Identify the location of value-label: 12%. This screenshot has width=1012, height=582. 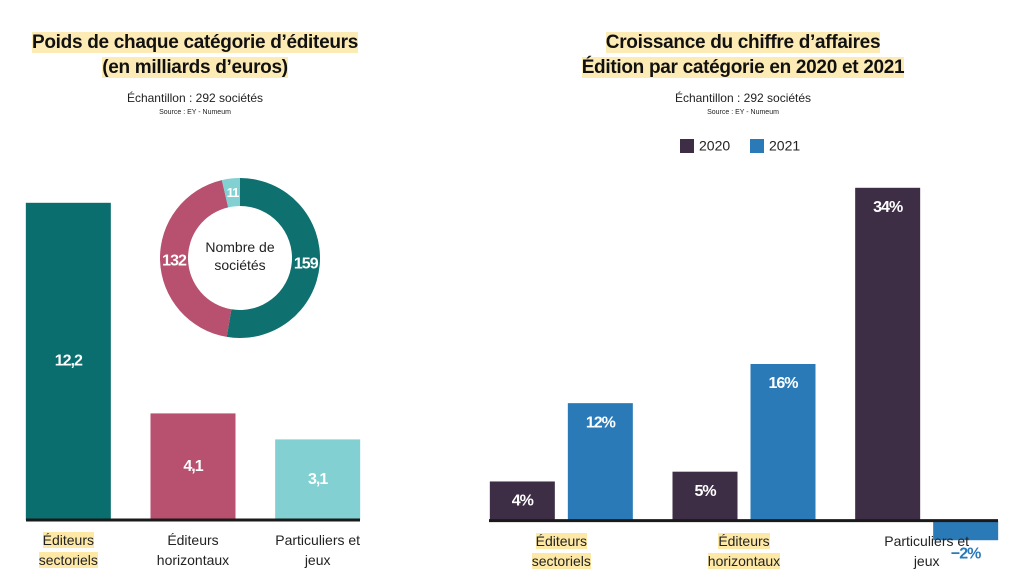
(601, 422).